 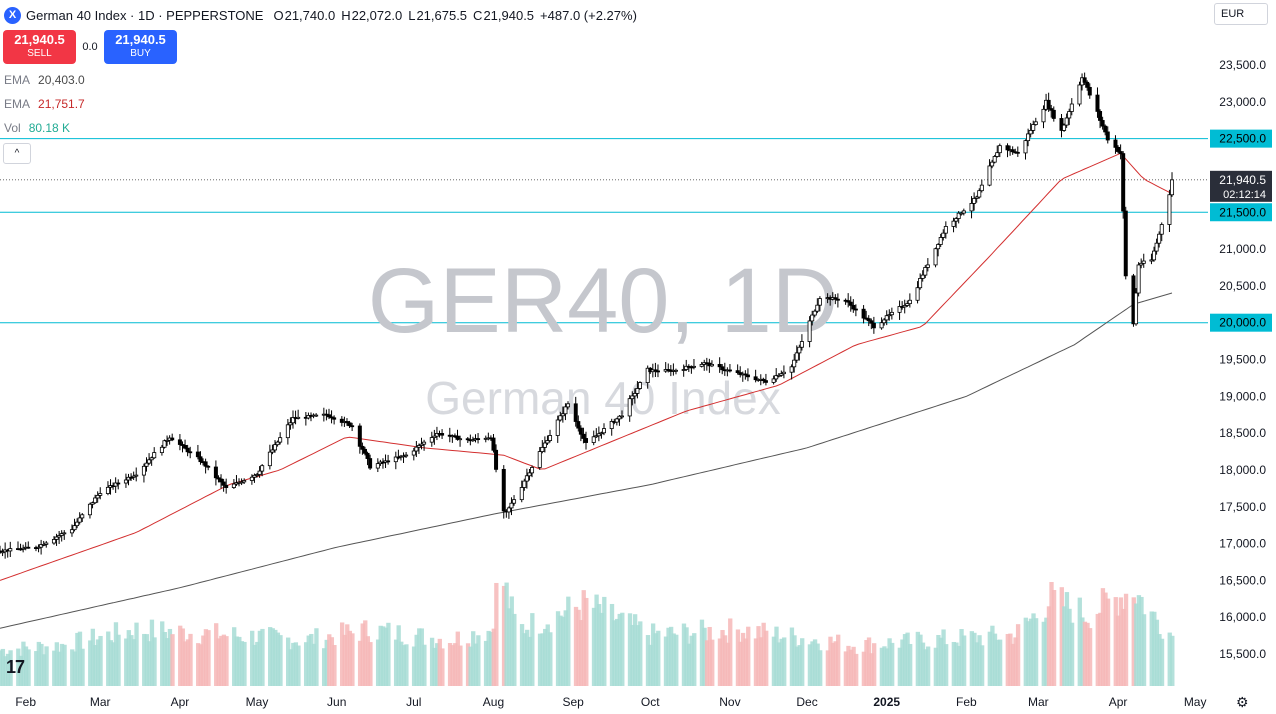 What do you see at coordinates (604, 701) in the screenshot?
I see `time-axis-bg` at bounding box center [604, 701].